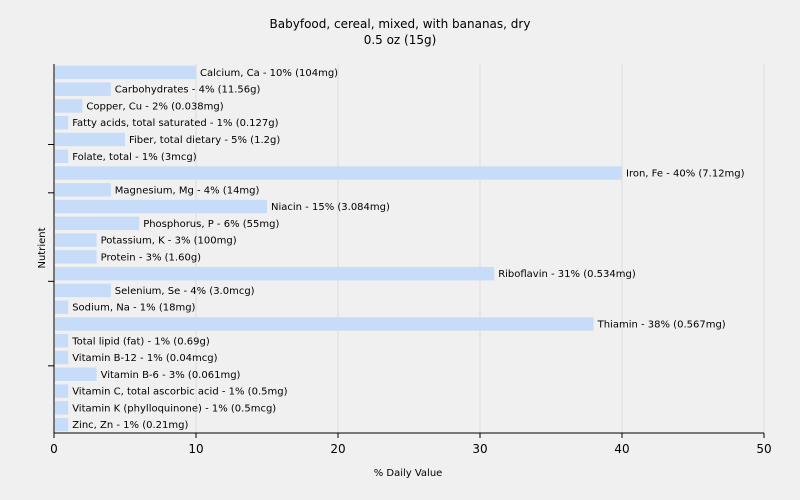 The width and height of the screenshot is (800, 500). I want to click on bar-label: Protein - 3% (1.60g), so click(151, 257).